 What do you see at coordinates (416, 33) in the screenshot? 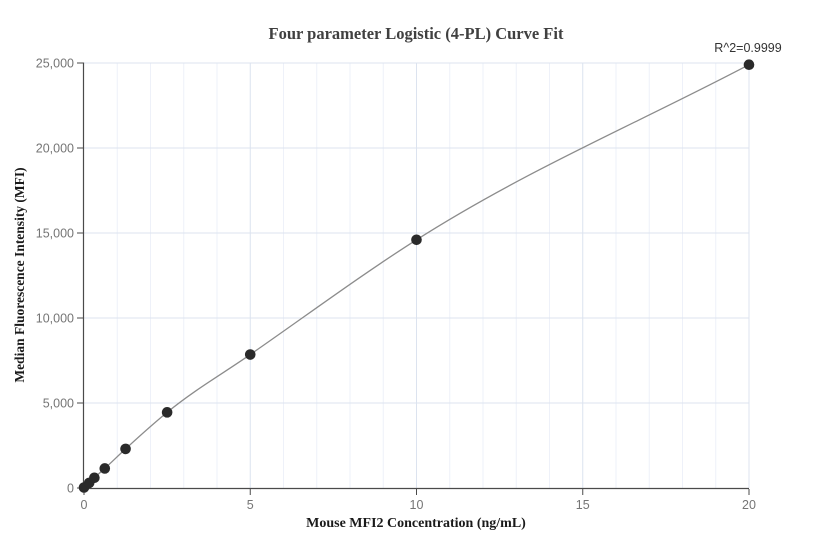
I see `chart-title: Four parameter Logistic (4-PL) Curve Fit` at bounding box center [416, 33].